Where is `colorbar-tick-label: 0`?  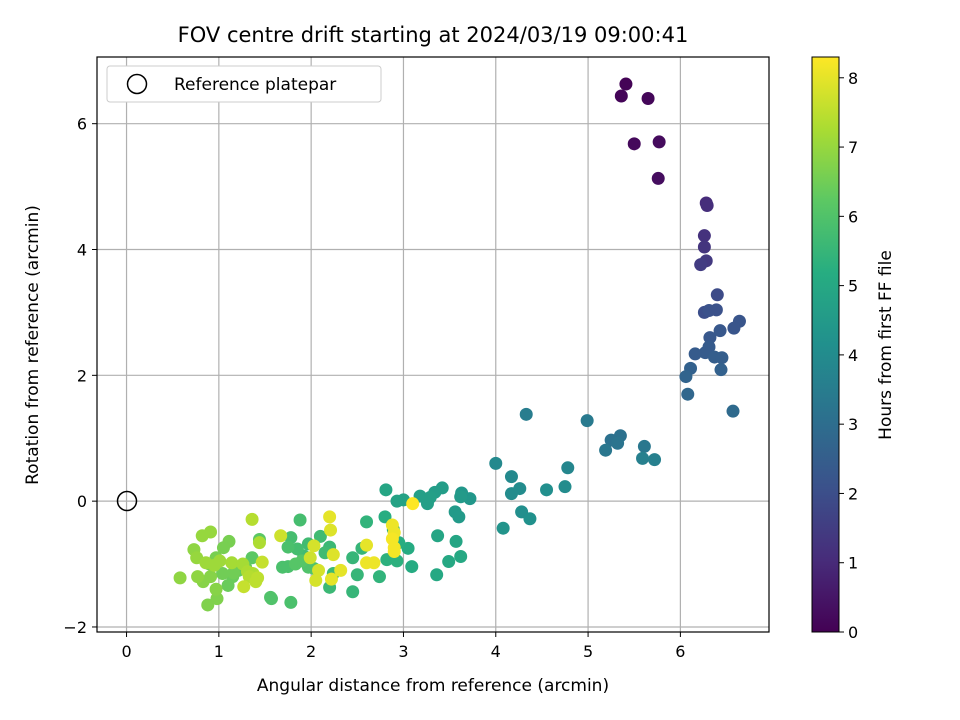
colorbar-tick-label: 0 is located at coordinates (853, 632).